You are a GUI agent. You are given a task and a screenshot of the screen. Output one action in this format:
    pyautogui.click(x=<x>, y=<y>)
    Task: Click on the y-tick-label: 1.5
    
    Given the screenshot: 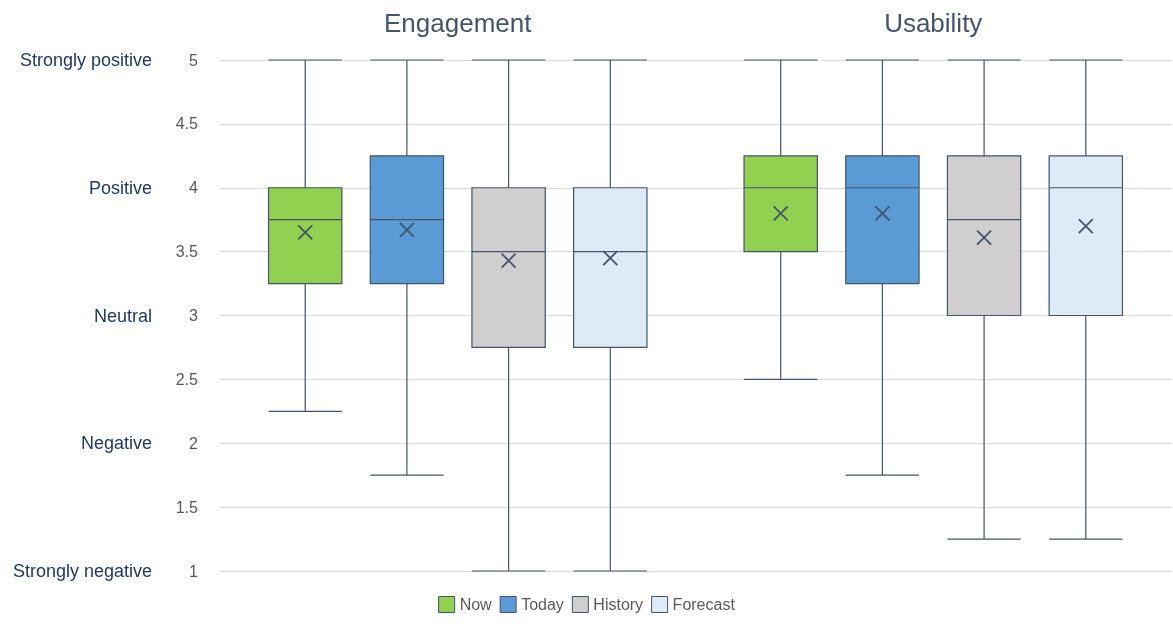 What is the action you would take?
    pyautogui.click(x=187, y=507)
    